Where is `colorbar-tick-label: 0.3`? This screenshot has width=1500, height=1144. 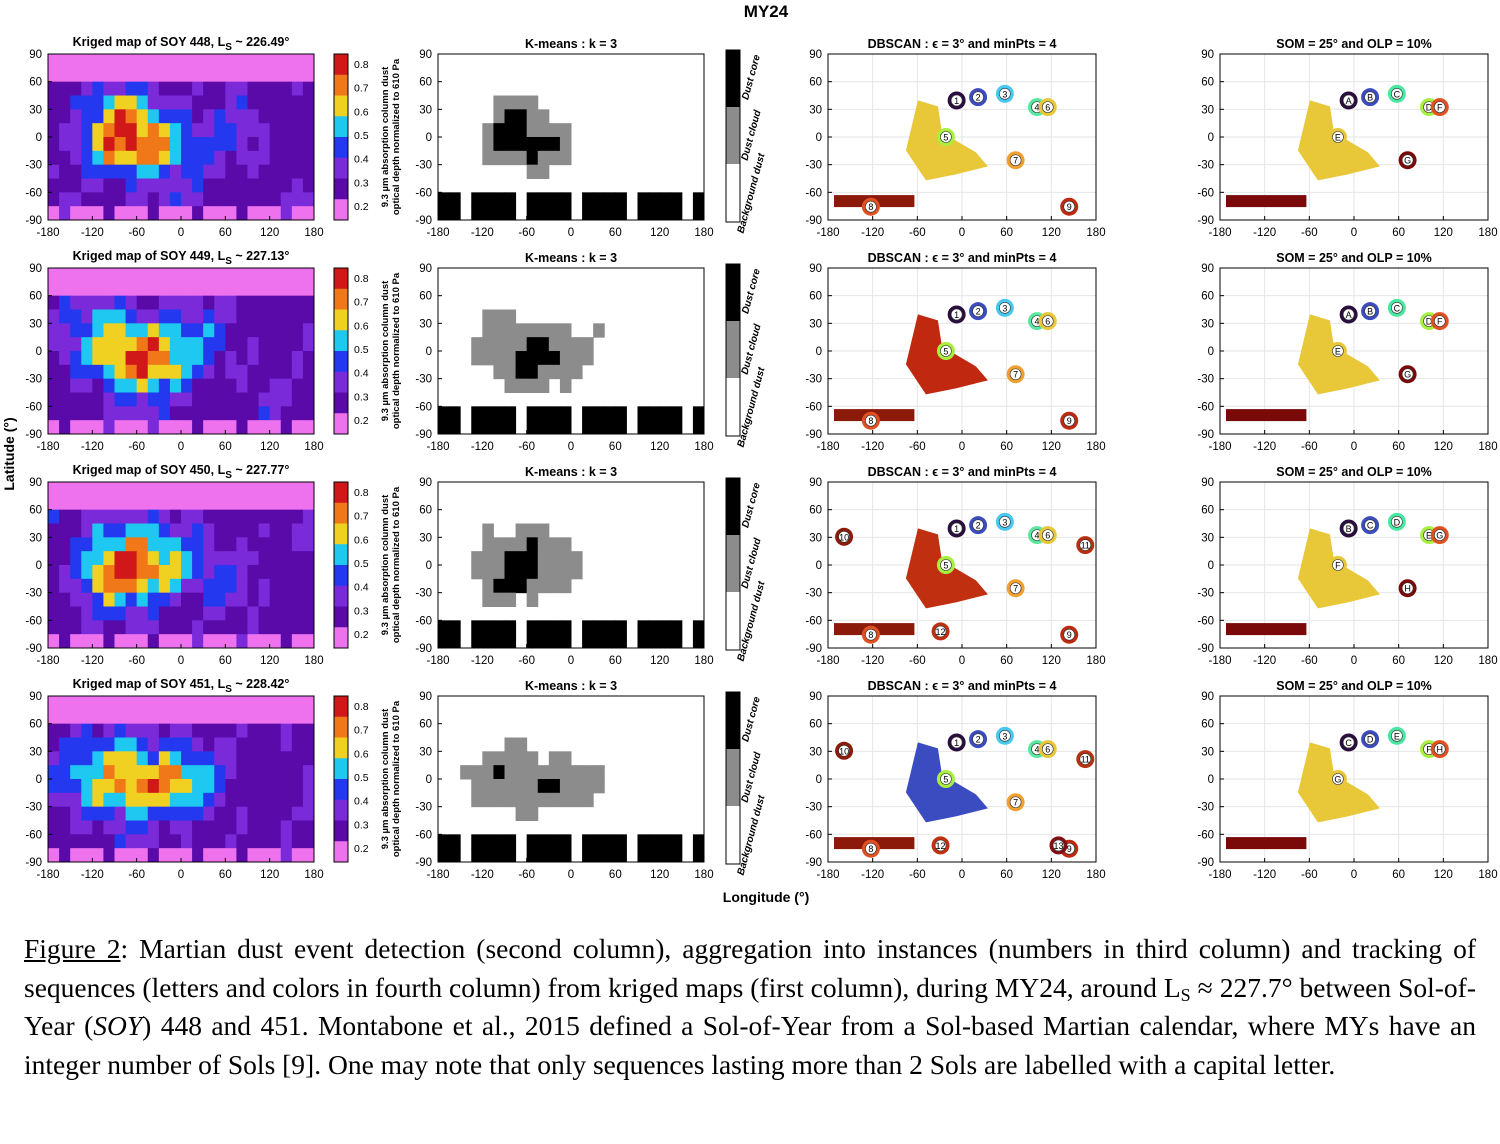 colorbar-tick-label: 0.3 is located at coordinates (361, 611).